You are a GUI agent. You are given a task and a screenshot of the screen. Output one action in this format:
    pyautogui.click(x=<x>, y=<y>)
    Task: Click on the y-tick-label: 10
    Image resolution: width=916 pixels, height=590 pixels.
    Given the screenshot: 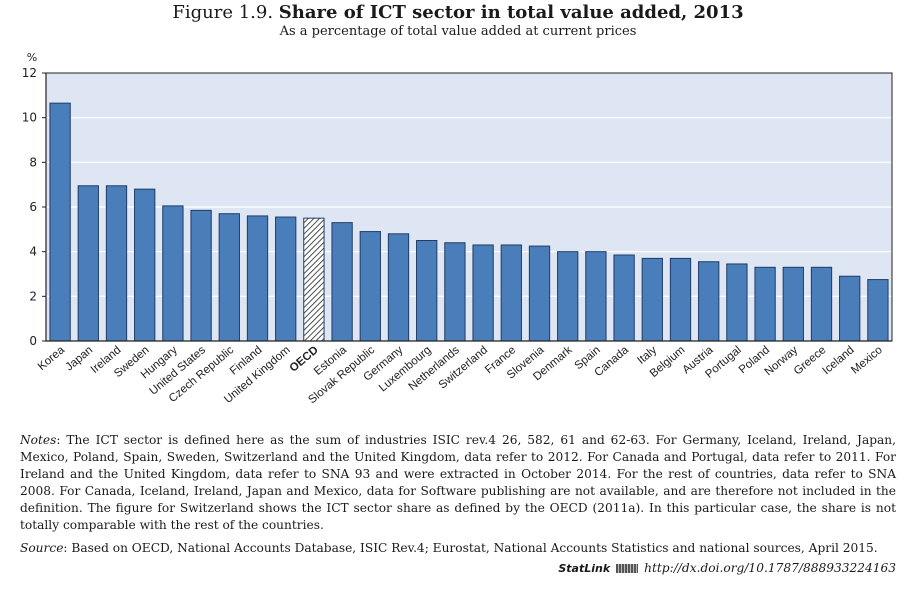 What is the action you would take?
    pyautogui.click(x=29, y=118)
    